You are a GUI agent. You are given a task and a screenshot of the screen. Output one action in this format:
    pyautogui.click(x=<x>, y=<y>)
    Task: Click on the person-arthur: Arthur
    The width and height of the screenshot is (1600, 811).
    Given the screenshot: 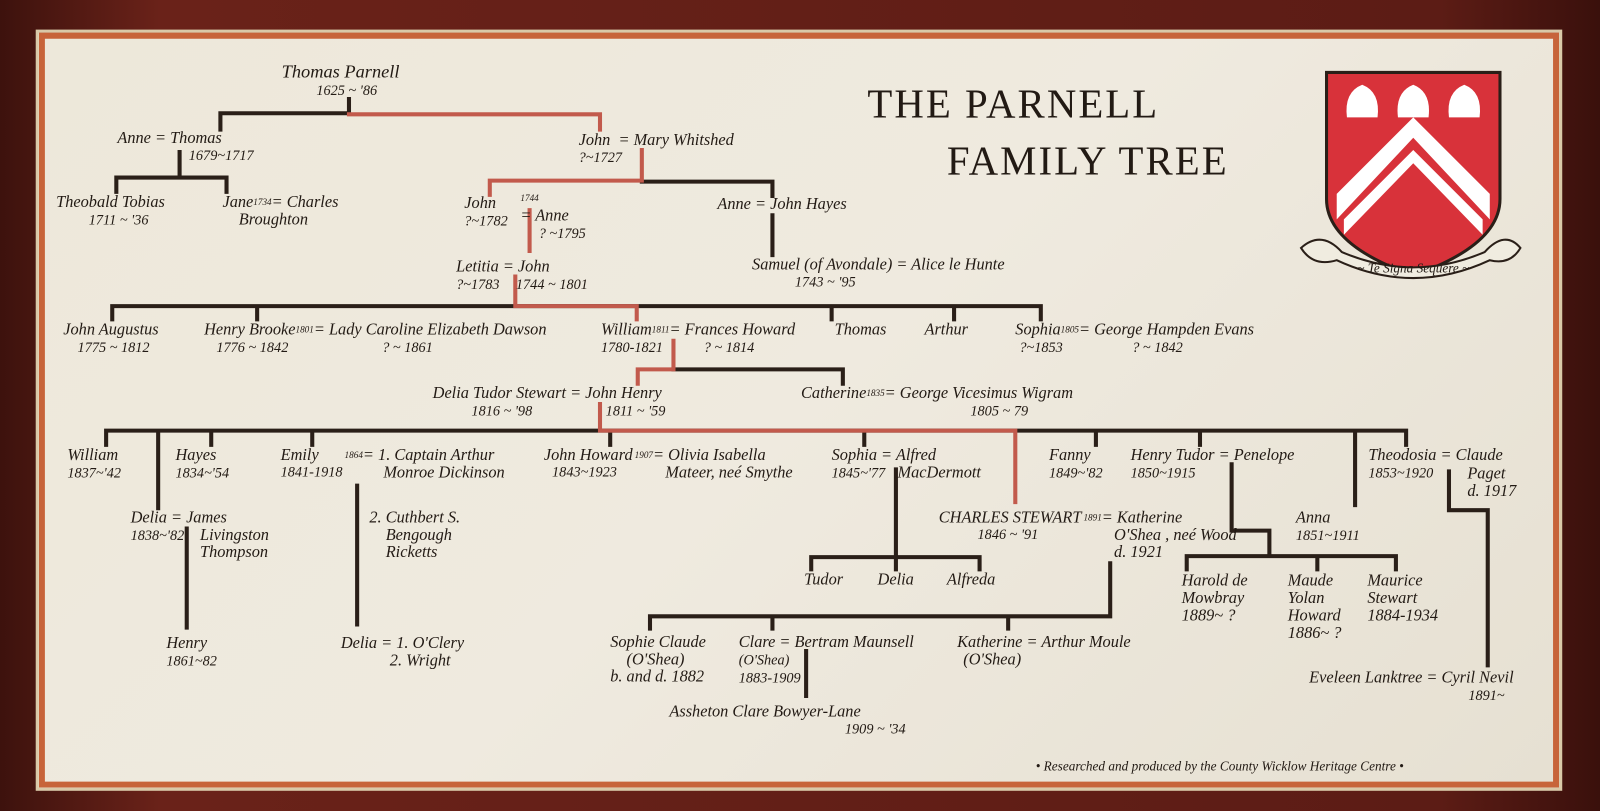 What is the action you would take?
    pyautogui.click(x=946, y=330)
    